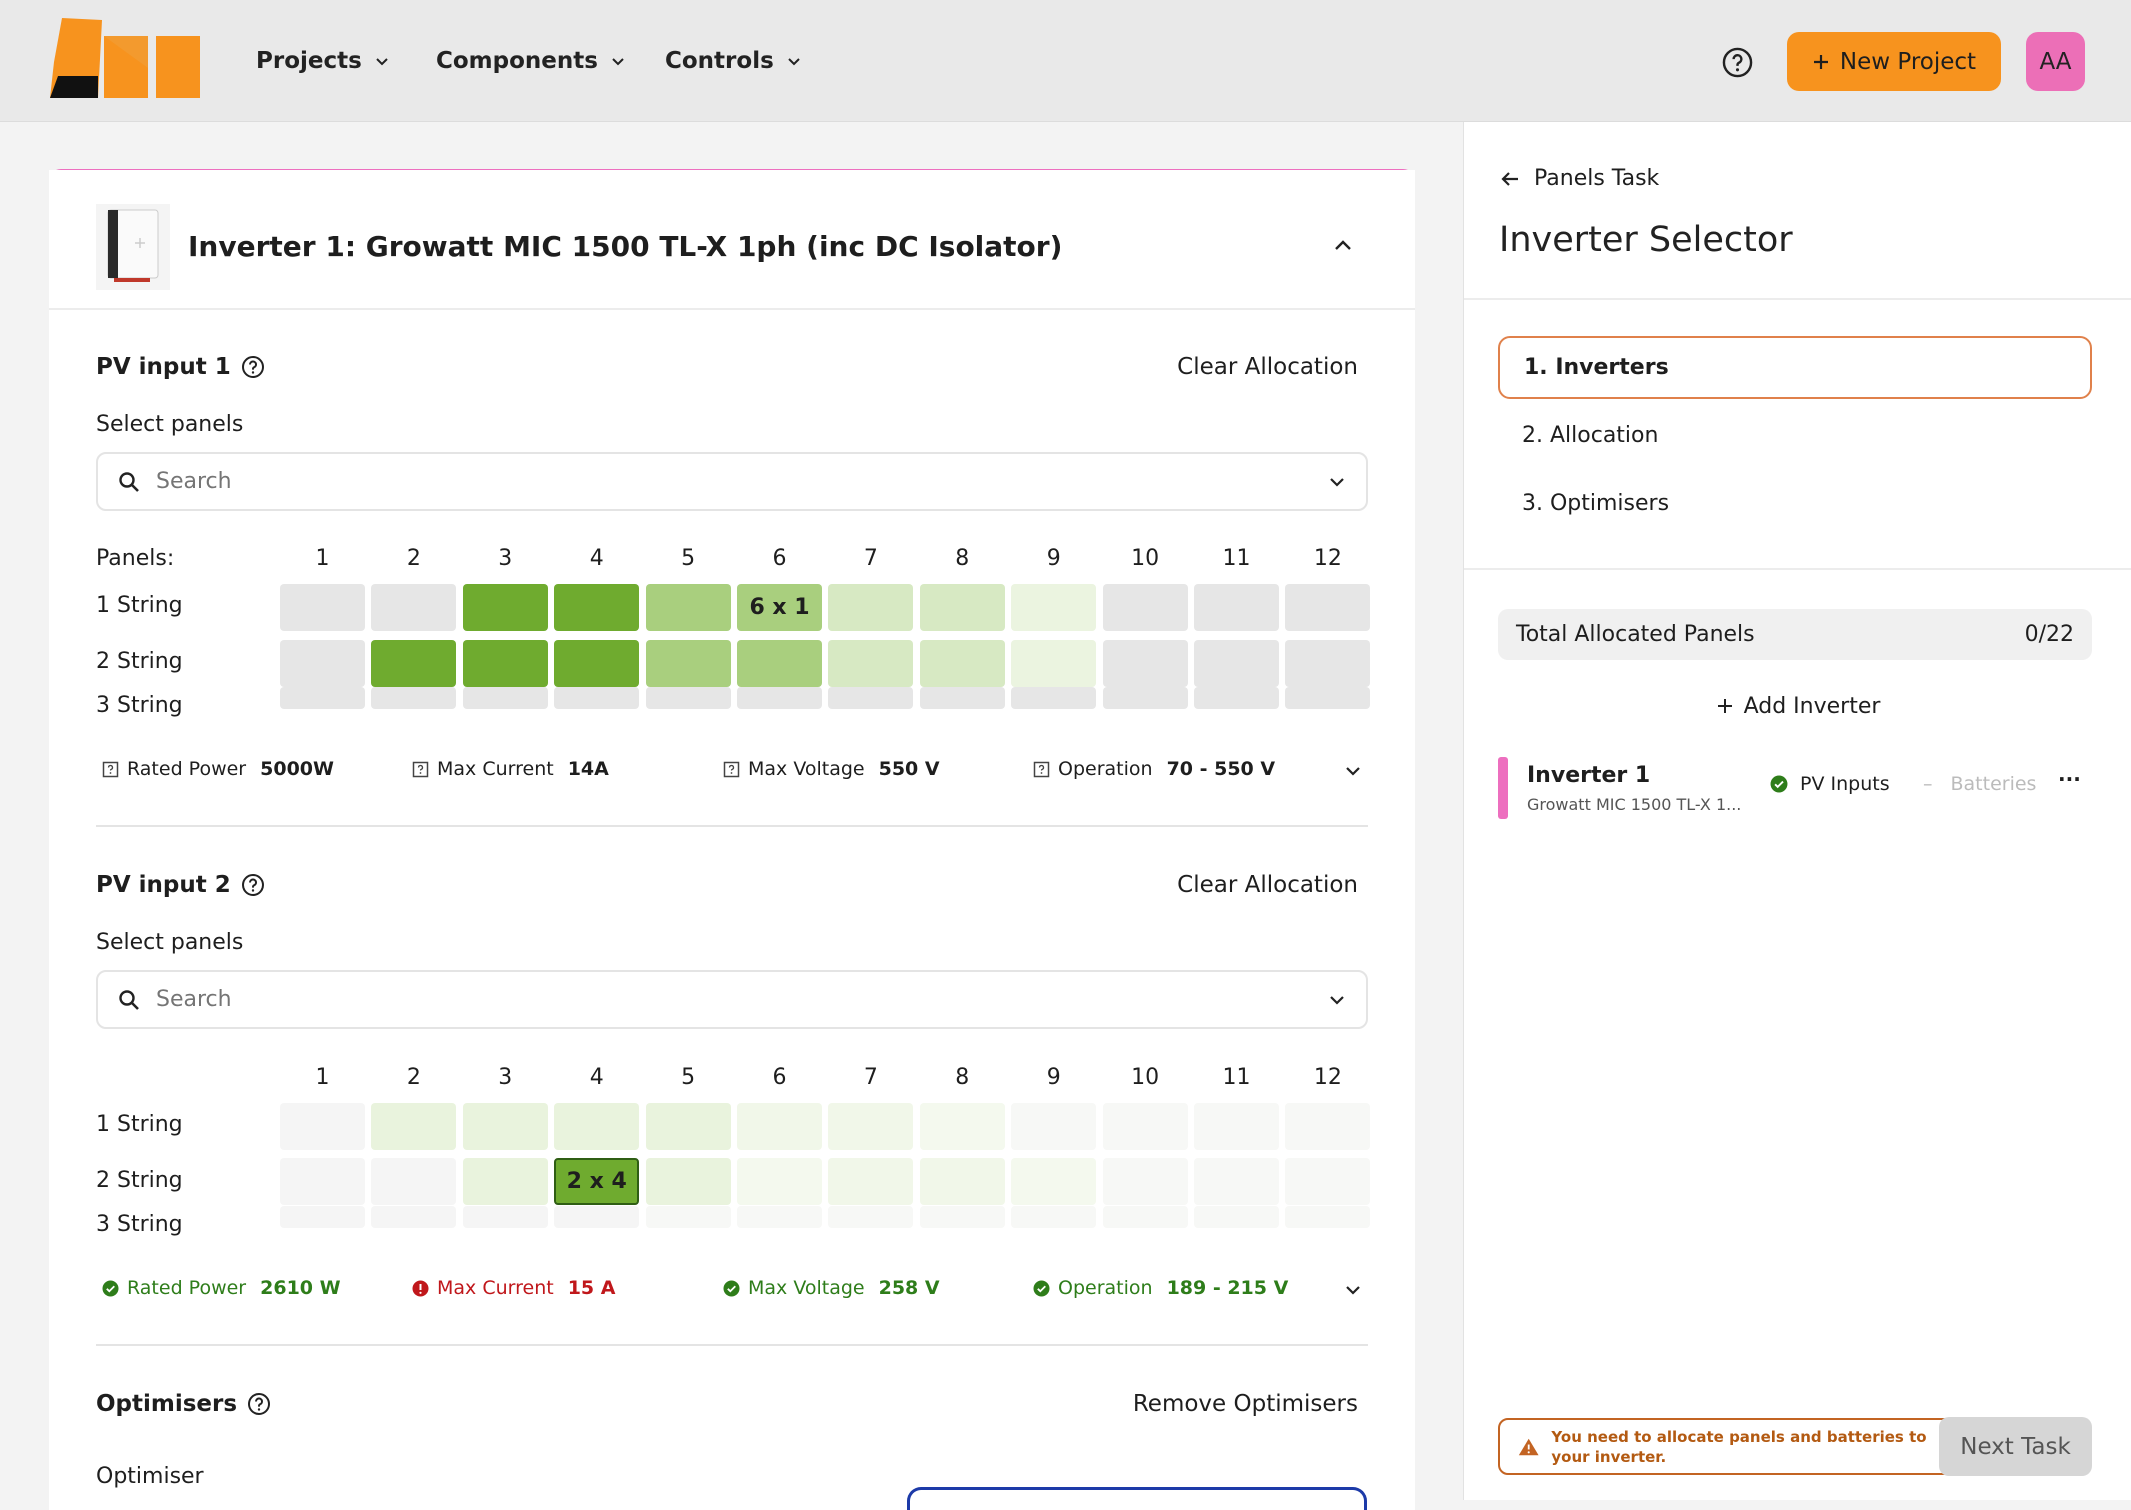 Image resolution: width=2131 pixels, height=1510 pixels. I want to click on batteries-status: – Batteries, so click(1979, 784).